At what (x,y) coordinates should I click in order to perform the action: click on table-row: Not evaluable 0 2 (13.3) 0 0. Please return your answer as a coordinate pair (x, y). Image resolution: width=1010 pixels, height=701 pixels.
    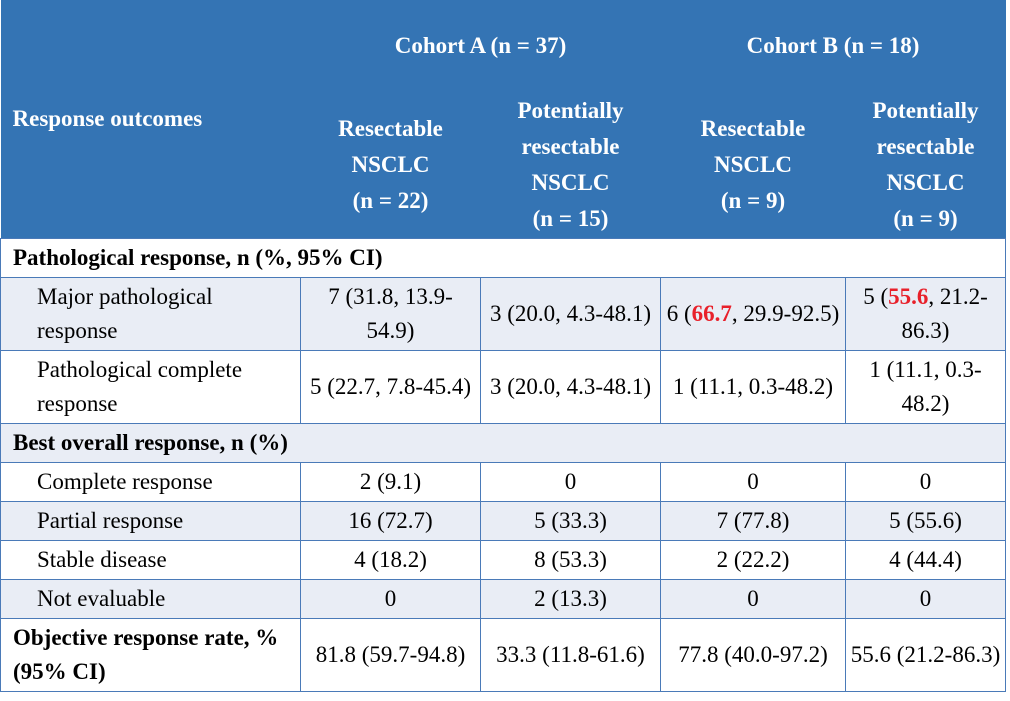
    Looking at the image, I should click on (503, 599).